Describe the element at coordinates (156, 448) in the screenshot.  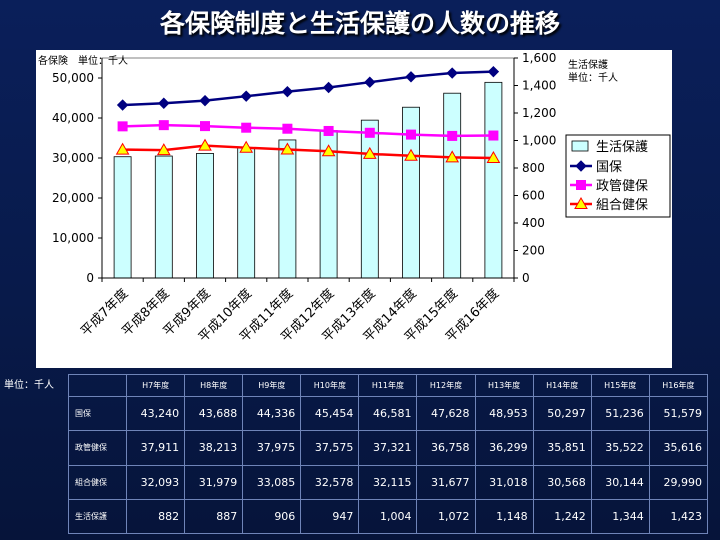
I see `table-cell: 37,911` at that location.